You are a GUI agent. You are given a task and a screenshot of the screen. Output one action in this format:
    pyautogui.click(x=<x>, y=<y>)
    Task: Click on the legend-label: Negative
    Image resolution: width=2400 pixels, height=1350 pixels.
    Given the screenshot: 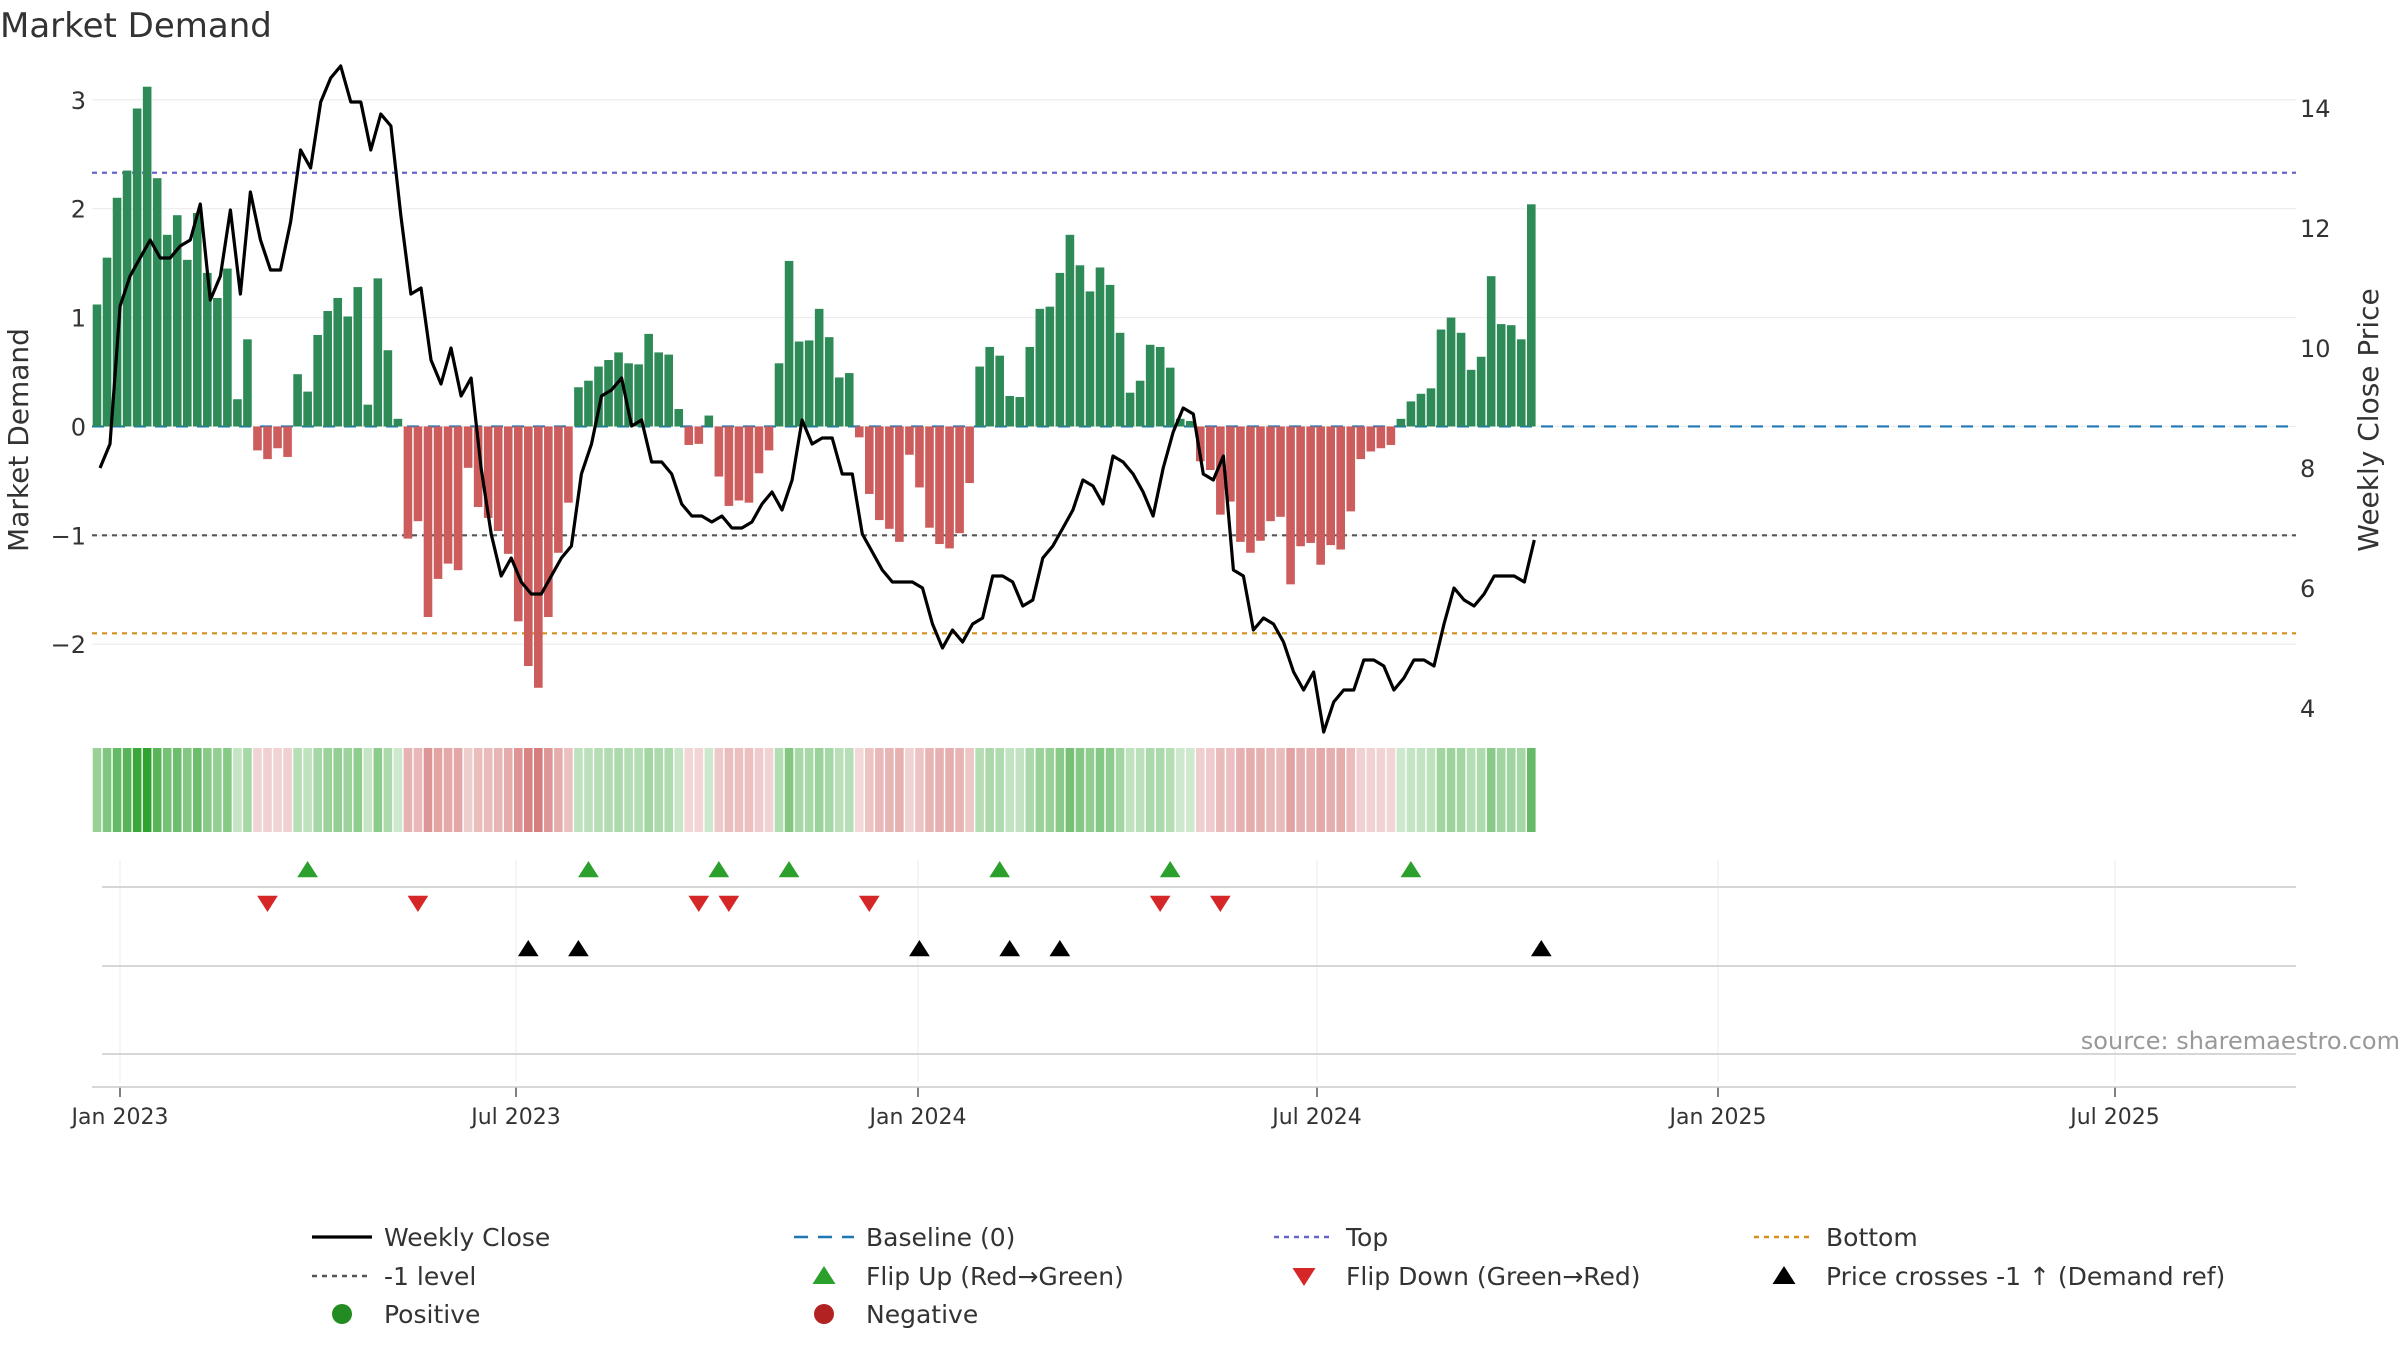 What is the action you would take?
    pyautogui.click(x=922, y=1314)
    